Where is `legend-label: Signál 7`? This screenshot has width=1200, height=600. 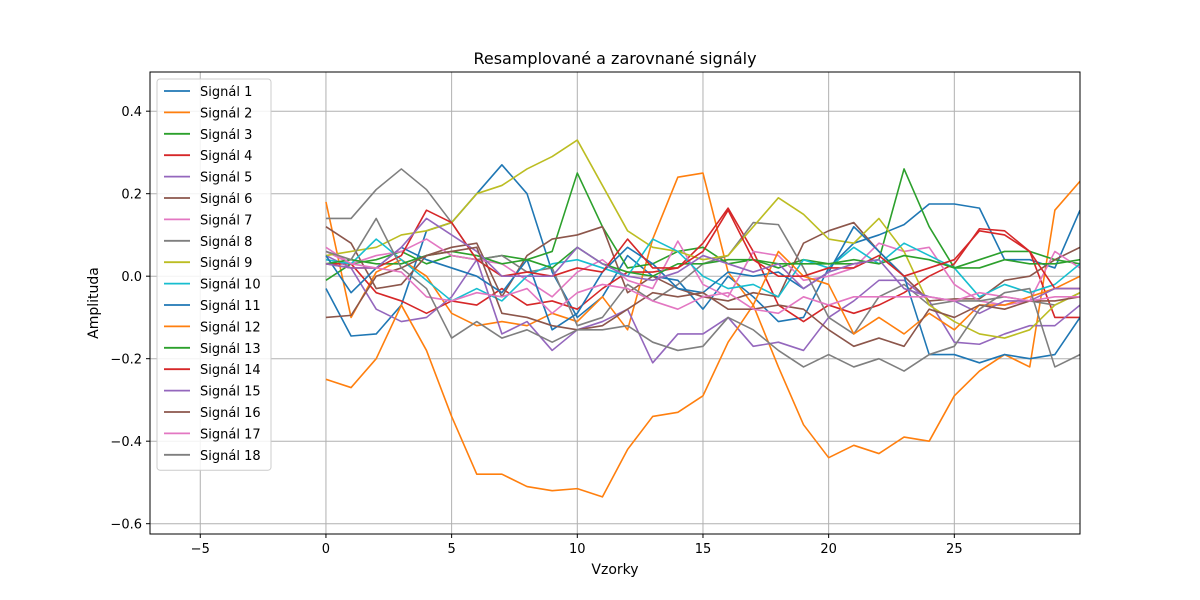
legend-label: Signál 7 is located at coordinates (226, 220).